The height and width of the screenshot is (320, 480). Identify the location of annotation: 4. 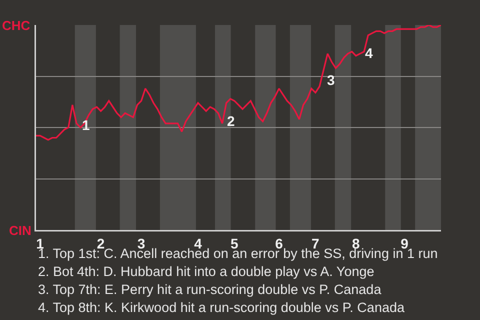
(369, 53).